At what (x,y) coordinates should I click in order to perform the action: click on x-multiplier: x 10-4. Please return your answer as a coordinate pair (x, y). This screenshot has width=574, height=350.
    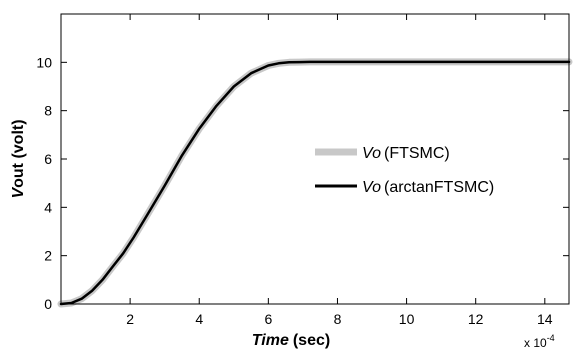
    Looking at the image, I should click on (539, 341).